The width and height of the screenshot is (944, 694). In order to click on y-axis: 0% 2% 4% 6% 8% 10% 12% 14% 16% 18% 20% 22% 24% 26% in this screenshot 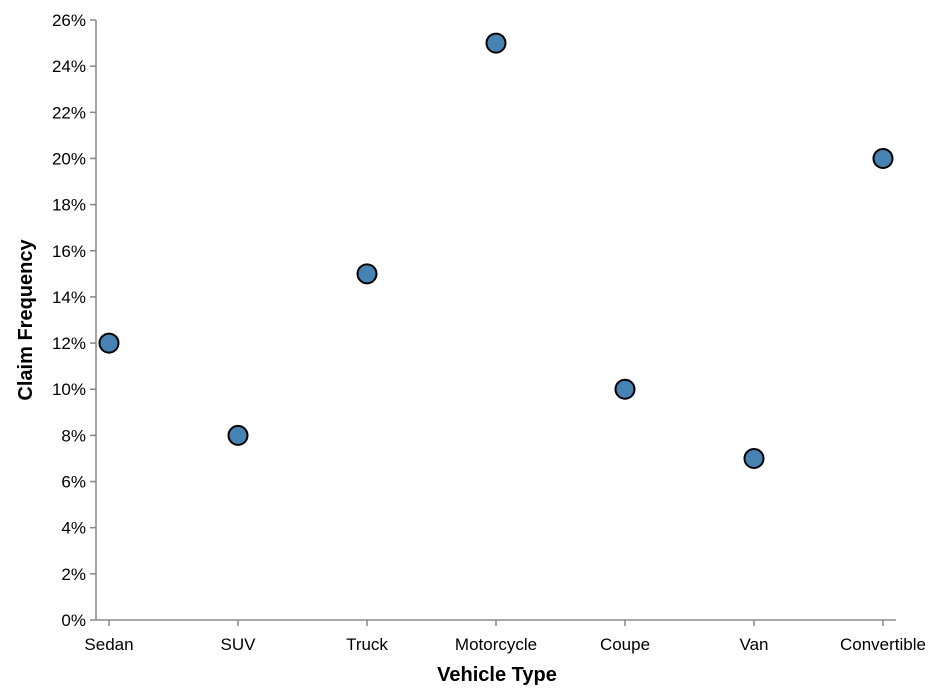, I will do `click(74, 320)`.